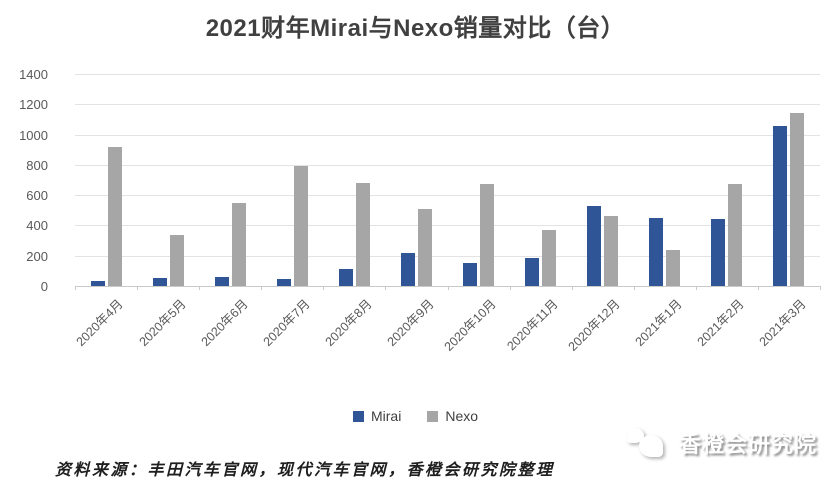 The height and width of the screenshot is (487, 831). I want to click on y-tick-label-800: 800, so click(37, 165).